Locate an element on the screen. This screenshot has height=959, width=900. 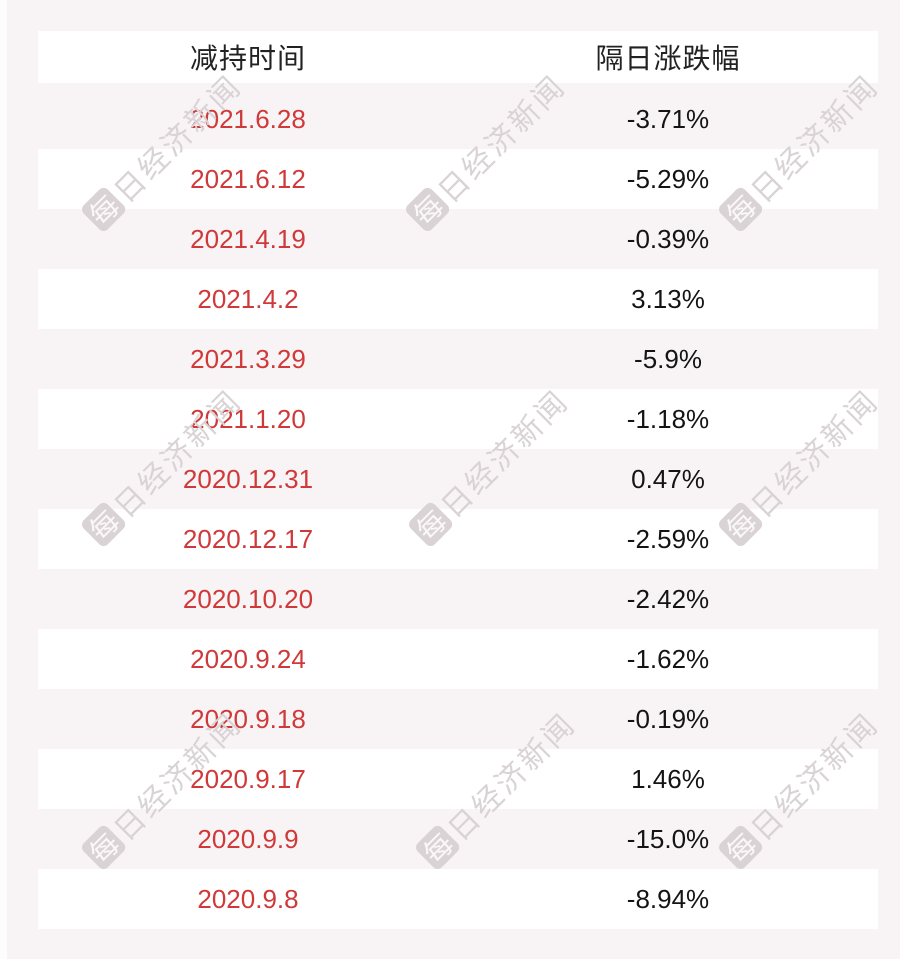
date-cell: 2021.3.29 is located at coordinates (248, 358).